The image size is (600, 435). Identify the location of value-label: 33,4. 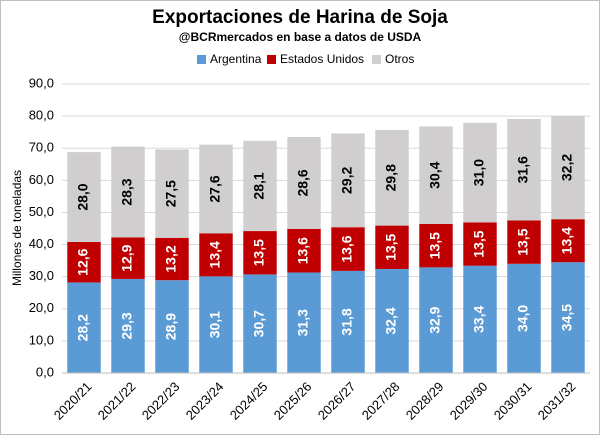
(479, 319).